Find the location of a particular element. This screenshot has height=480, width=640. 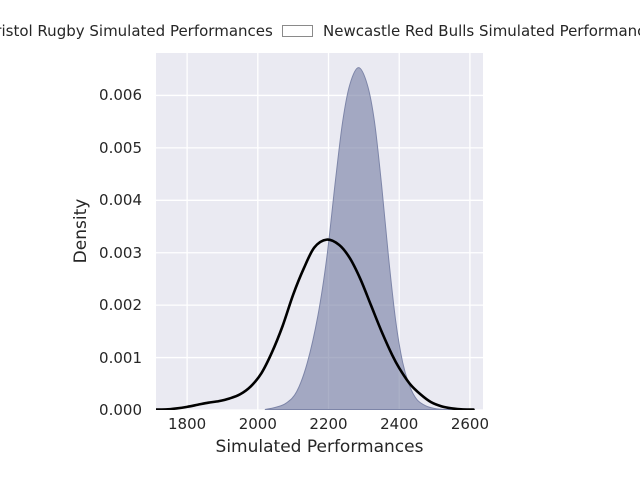

x-tick-label: 2000 is located at coordinates (257, 424).